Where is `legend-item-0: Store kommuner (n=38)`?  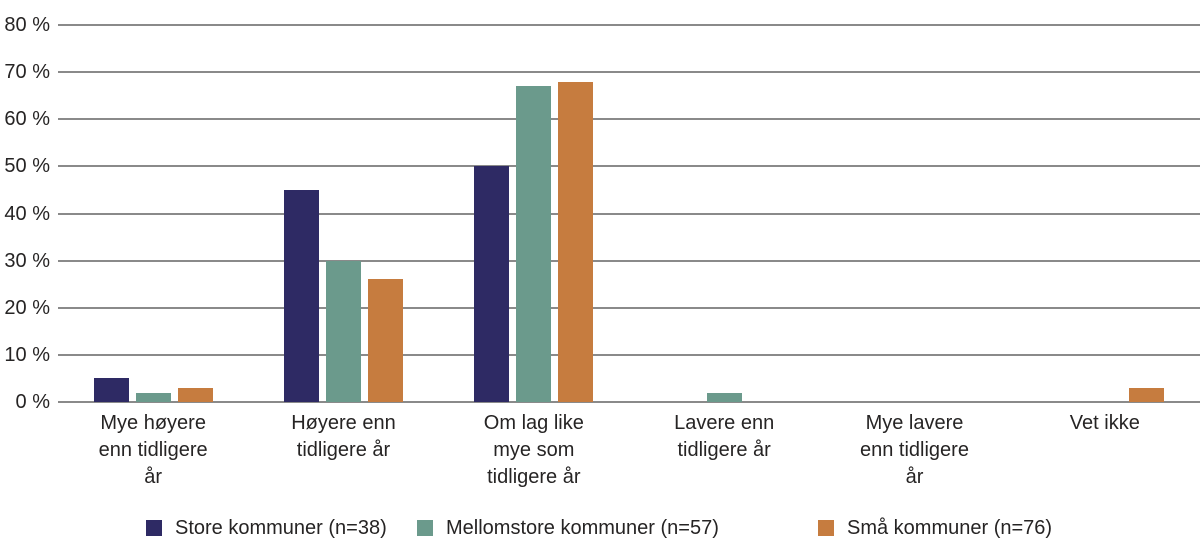 legend-item-0: Store kommuner (n=38) is located at coordinates (266, 528).